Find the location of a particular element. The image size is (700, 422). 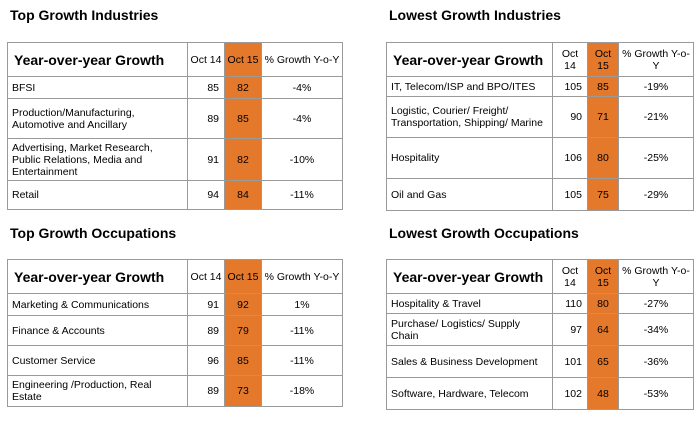

table-cell: Marketing & Communications is located at coordinates (97, 304).